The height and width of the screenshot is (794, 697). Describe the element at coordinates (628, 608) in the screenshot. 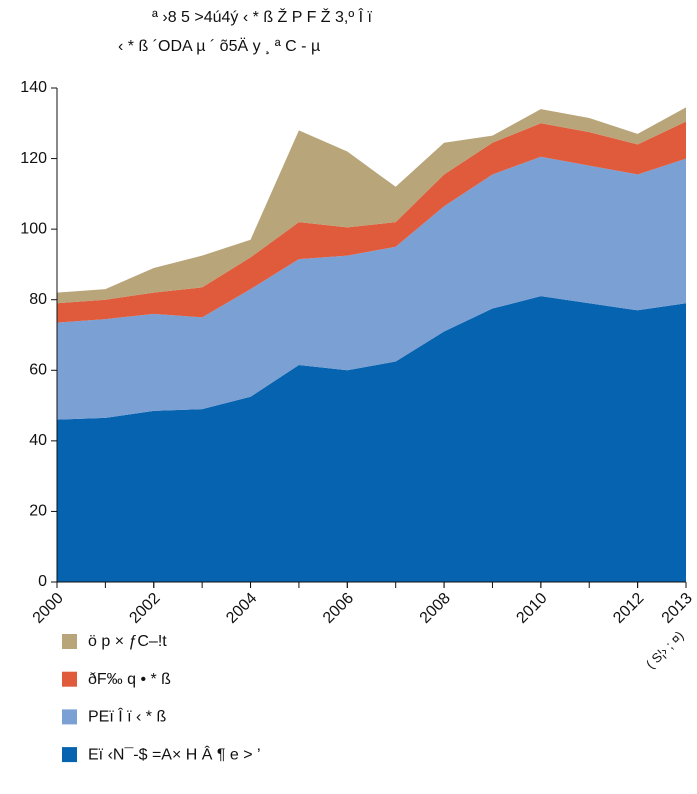

I see `x-tick-label: 2012` at that location.